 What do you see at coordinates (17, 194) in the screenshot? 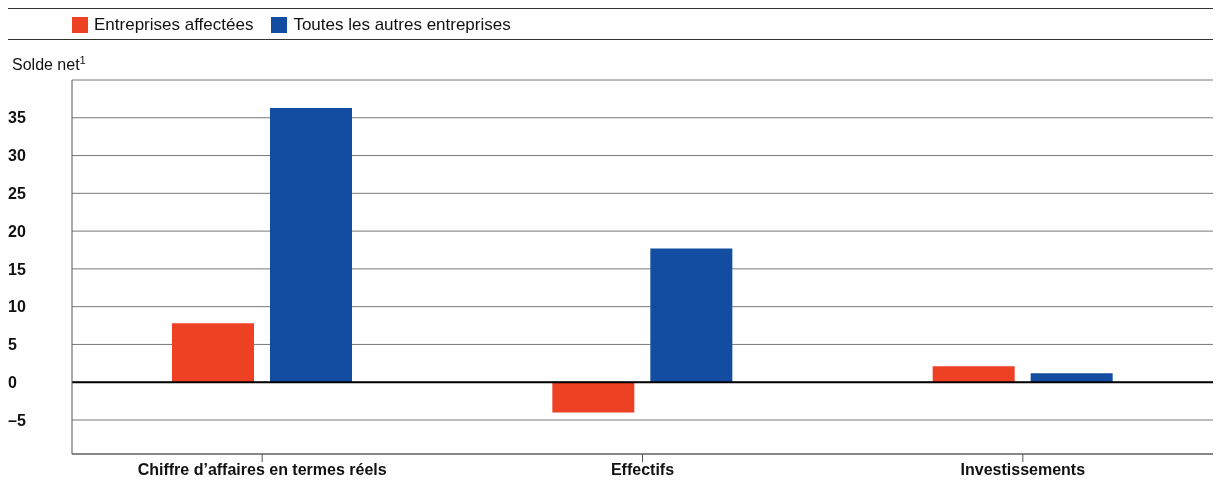
I see `y-tick-label: 25` at bounding box center [17, 194].